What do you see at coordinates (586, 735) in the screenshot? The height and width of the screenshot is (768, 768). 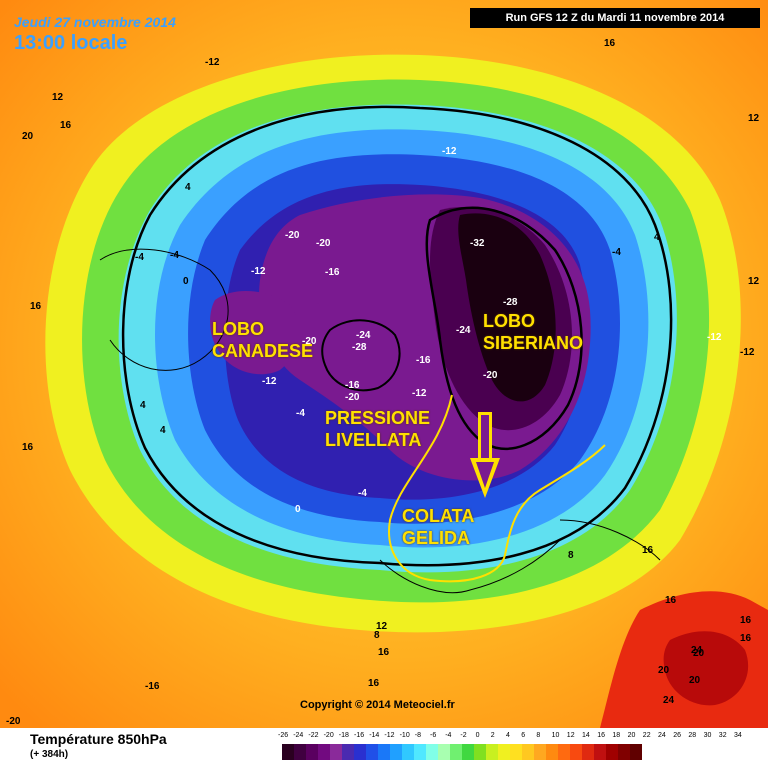 I see `colorbar-tick: 14` at bounding box center [586, 735].